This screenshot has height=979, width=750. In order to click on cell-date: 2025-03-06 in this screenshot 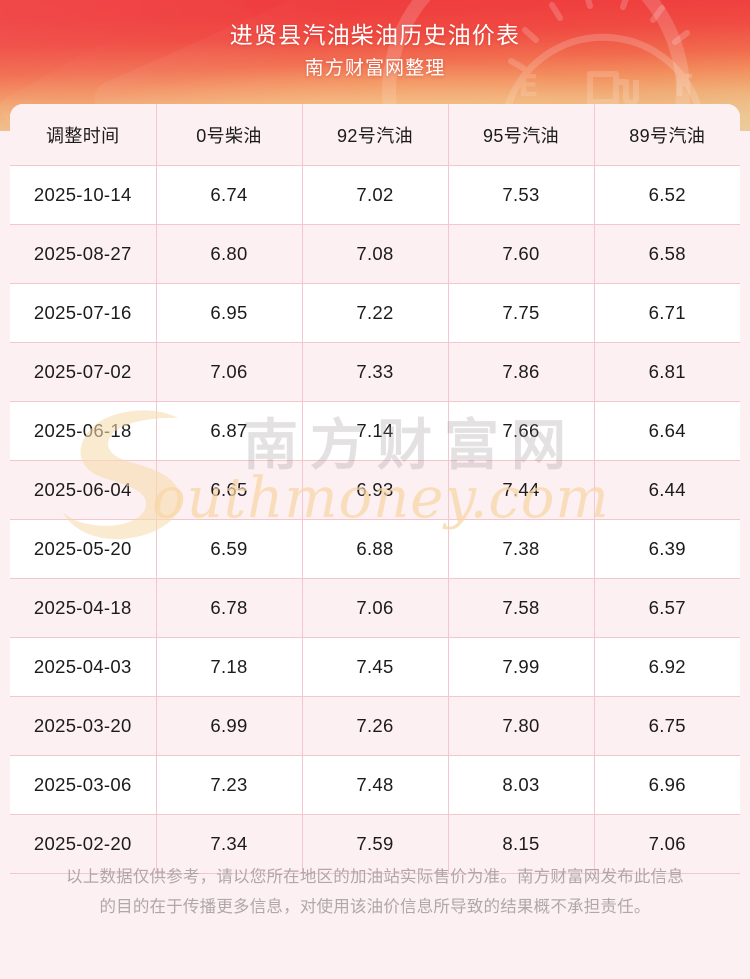, I will do `click(83, 785)`.